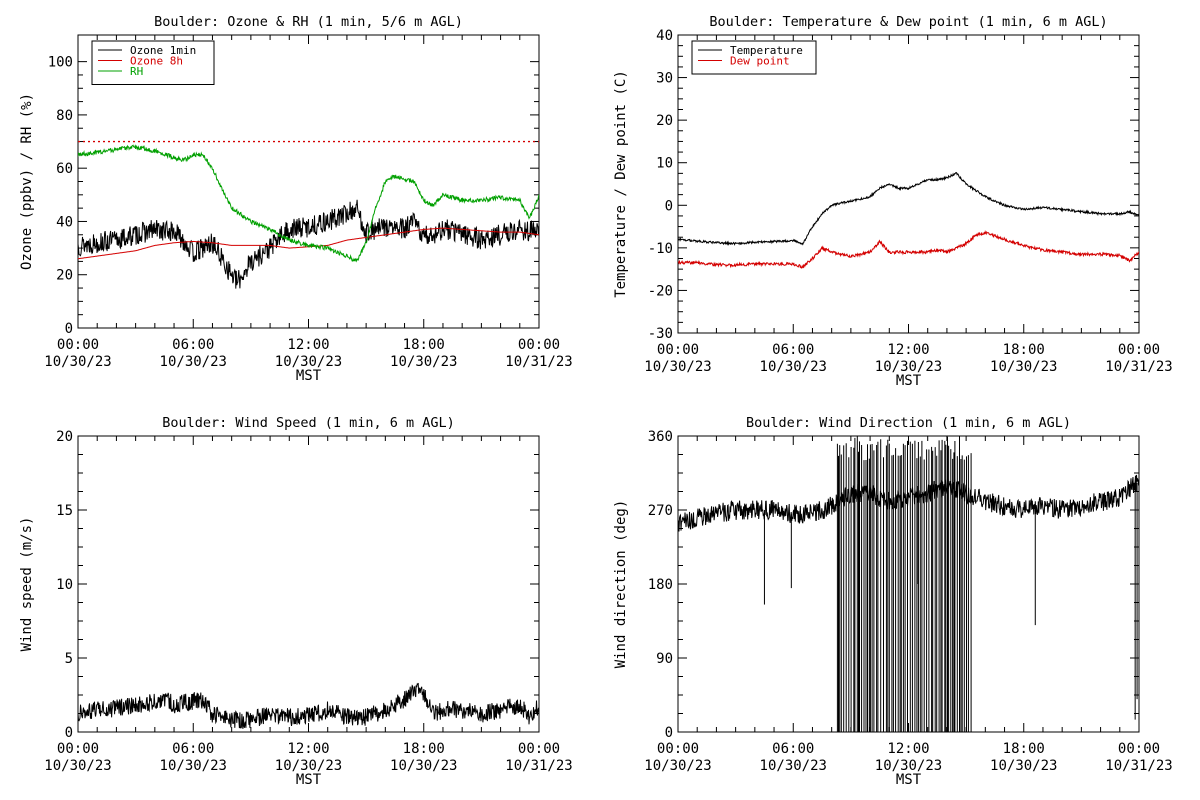 The height and width of the screenshot is (800, 1200). What do you see at coordinates (27, 584) in the screenshot?
I see `y-axis-label: Wind speed (m/s)` at bounding box center [27, 584].